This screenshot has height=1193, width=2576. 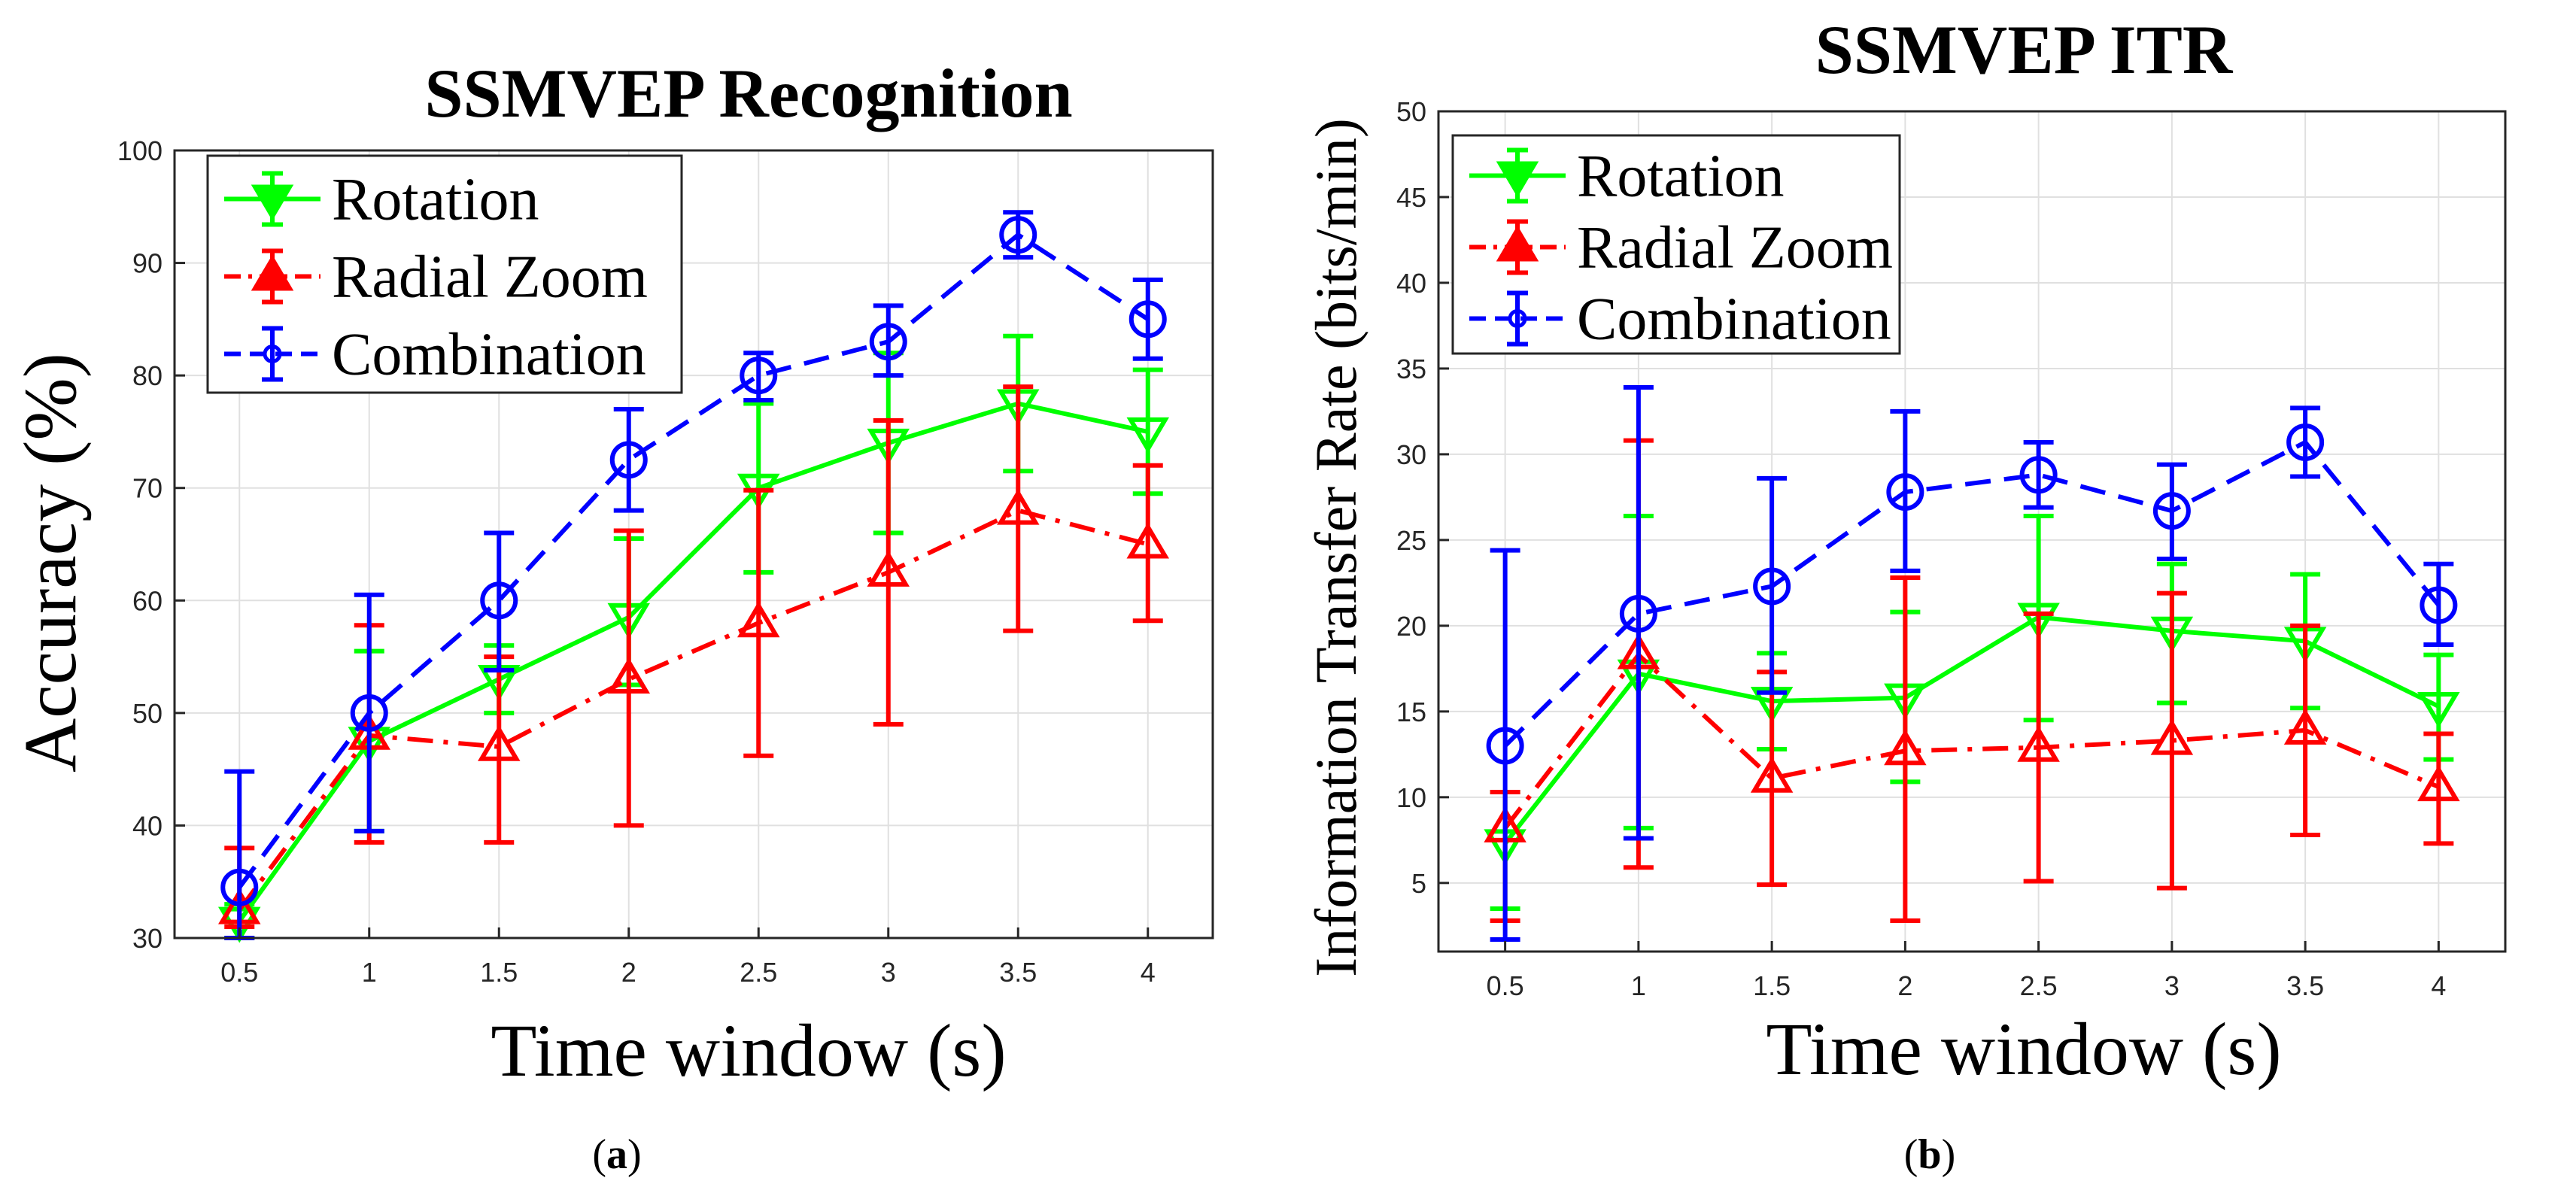 I want to click on y-tick-label: 25, so click(x=1411, y=540).